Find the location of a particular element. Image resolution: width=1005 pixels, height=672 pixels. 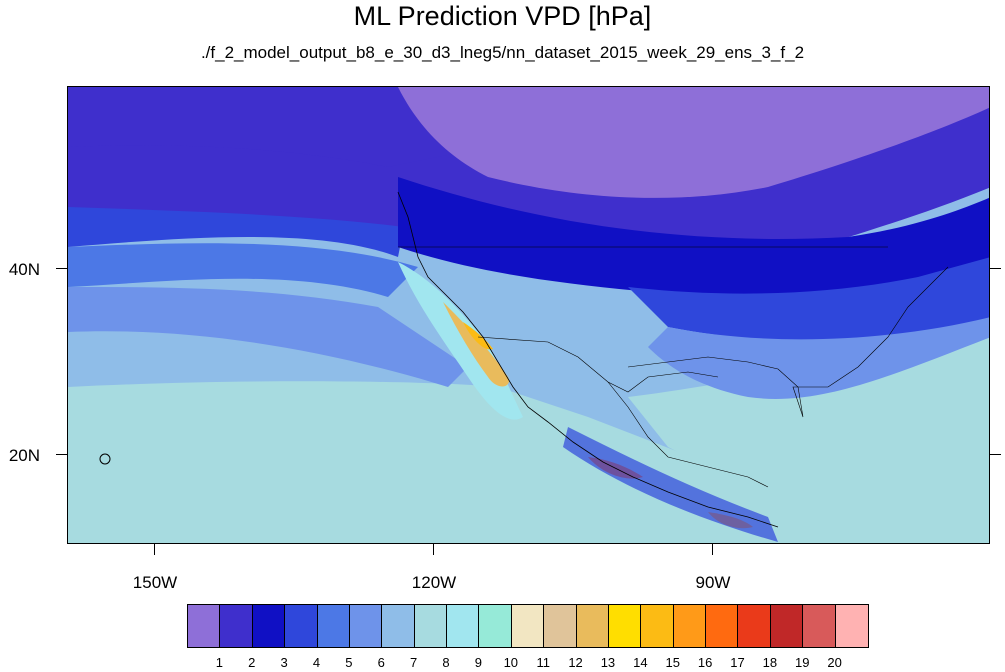

legend-label-13: 13 is located at coordinates (608, 662).